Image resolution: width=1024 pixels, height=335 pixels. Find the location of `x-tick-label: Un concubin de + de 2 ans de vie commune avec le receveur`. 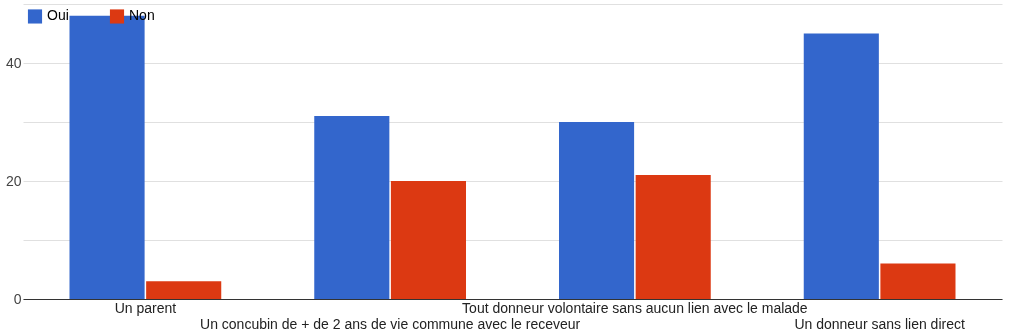

x-tick-label: Un concubin de + de 2 ans de vie commune avec le receveur is located at coordinates (390, 323).